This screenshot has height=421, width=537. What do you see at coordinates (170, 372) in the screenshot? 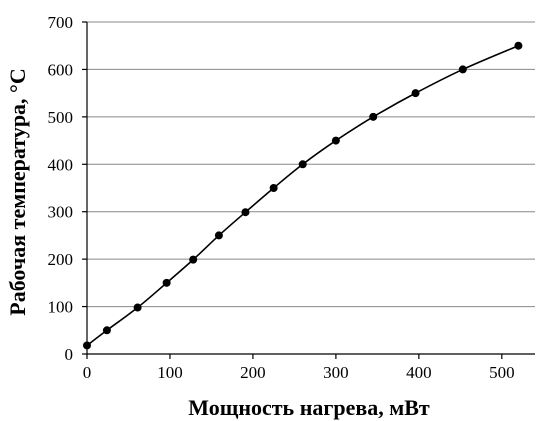
I see `x-tick-label: 100` at bounding box center [170, 372].